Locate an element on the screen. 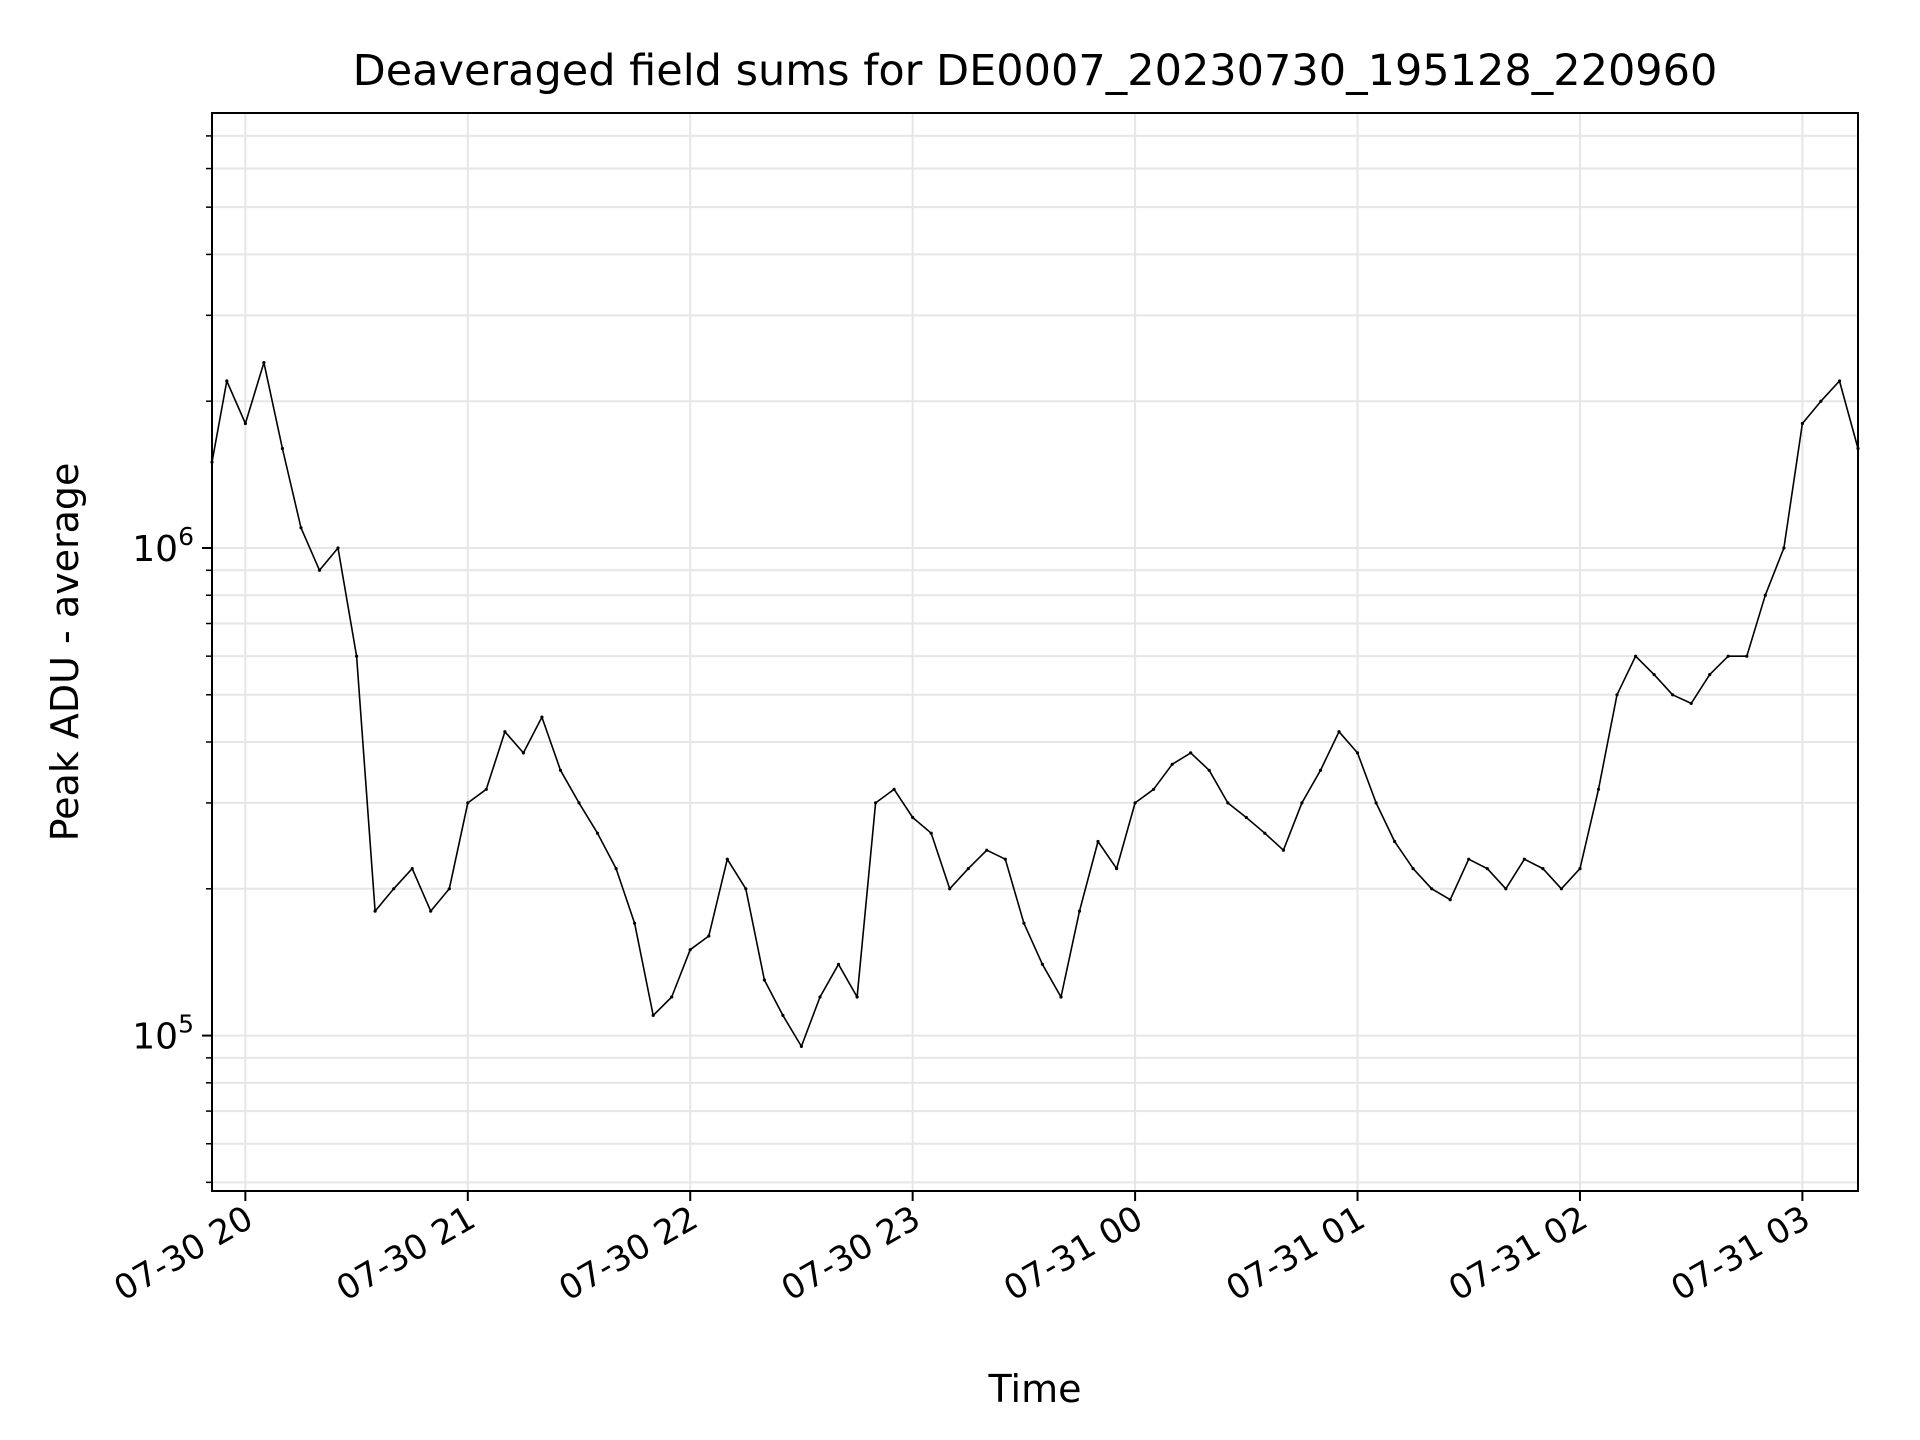  y-tick-label: 10⁵ is located at coordinates (163, 1034).